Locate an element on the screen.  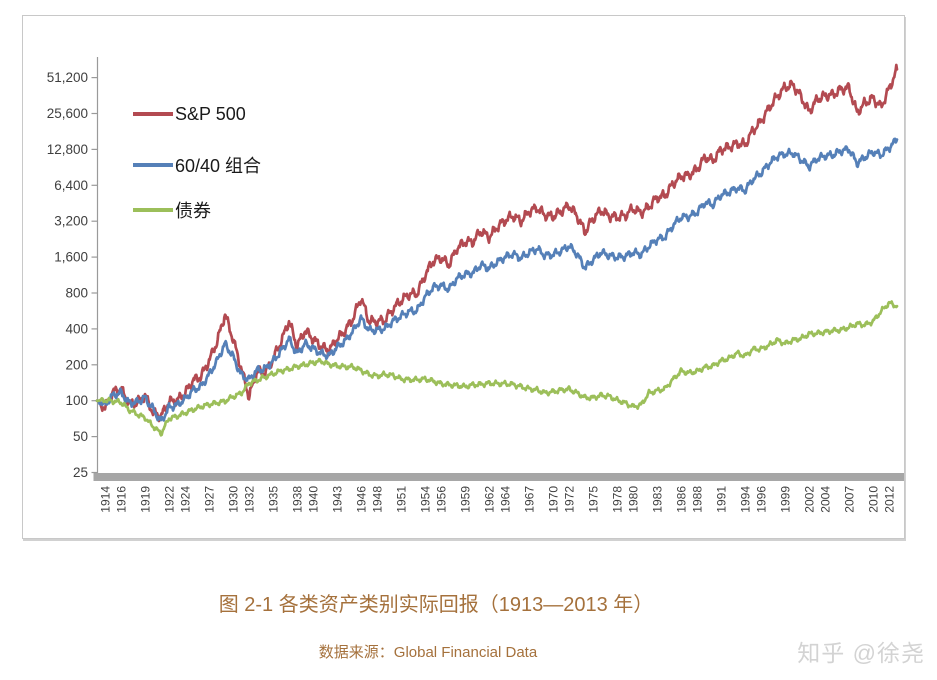
legend-item-sp500: S&P 500 is located at coordinates (197, 114).